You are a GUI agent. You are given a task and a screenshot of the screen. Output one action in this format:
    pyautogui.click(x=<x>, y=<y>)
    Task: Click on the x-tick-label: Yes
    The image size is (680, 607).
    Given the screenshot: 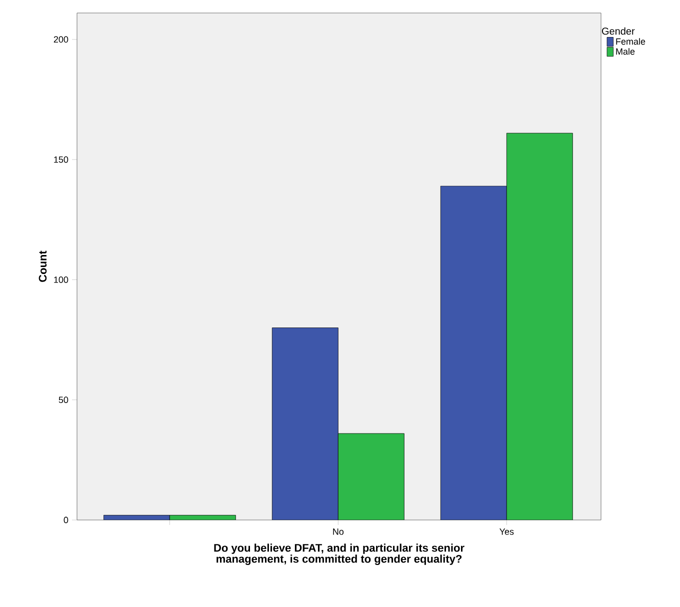 What is the action you would take?
    pyautogui.click(x=507, y=531)
    